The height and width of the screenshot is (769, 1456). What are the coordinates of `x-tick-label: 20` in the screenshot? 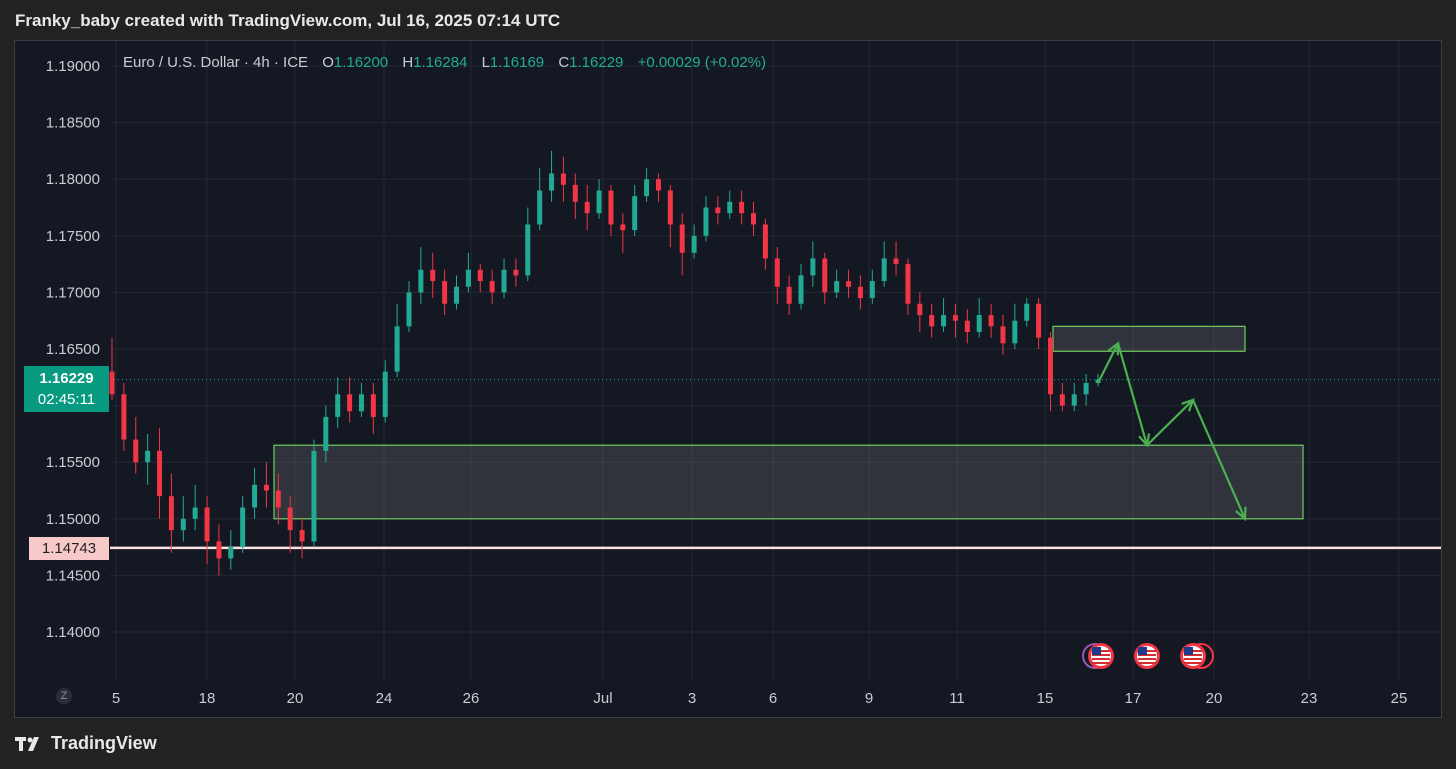 It's located at (295, 698).